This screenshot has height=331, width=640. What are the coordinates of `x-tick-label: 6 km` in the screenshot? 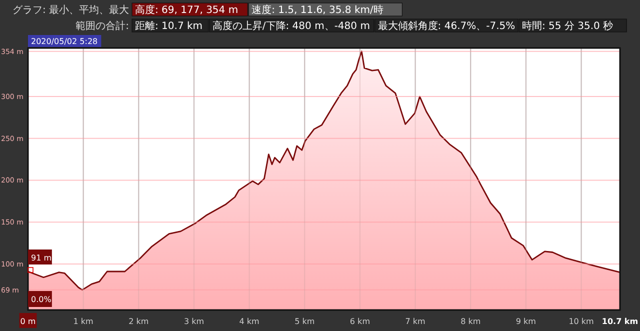 It's located at (360, 321).